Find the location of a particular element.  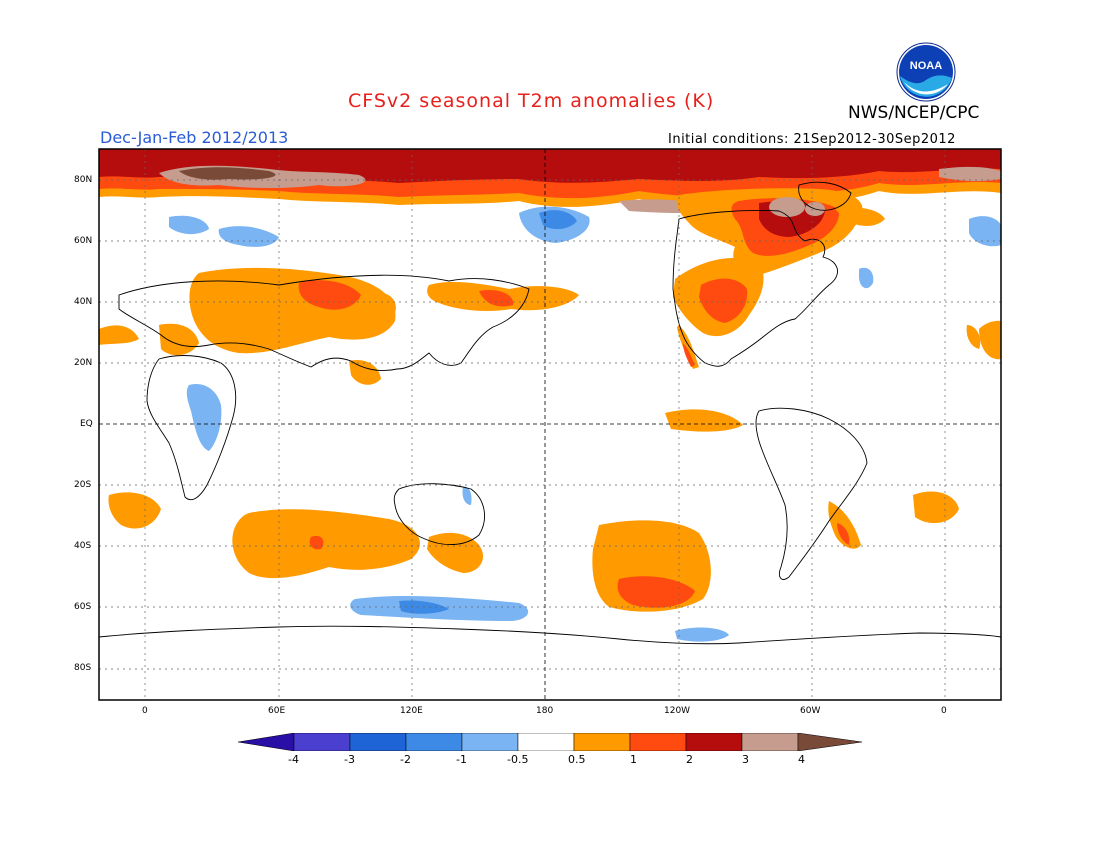

colorbar-label: 3 is located at coordinates (745, 759).